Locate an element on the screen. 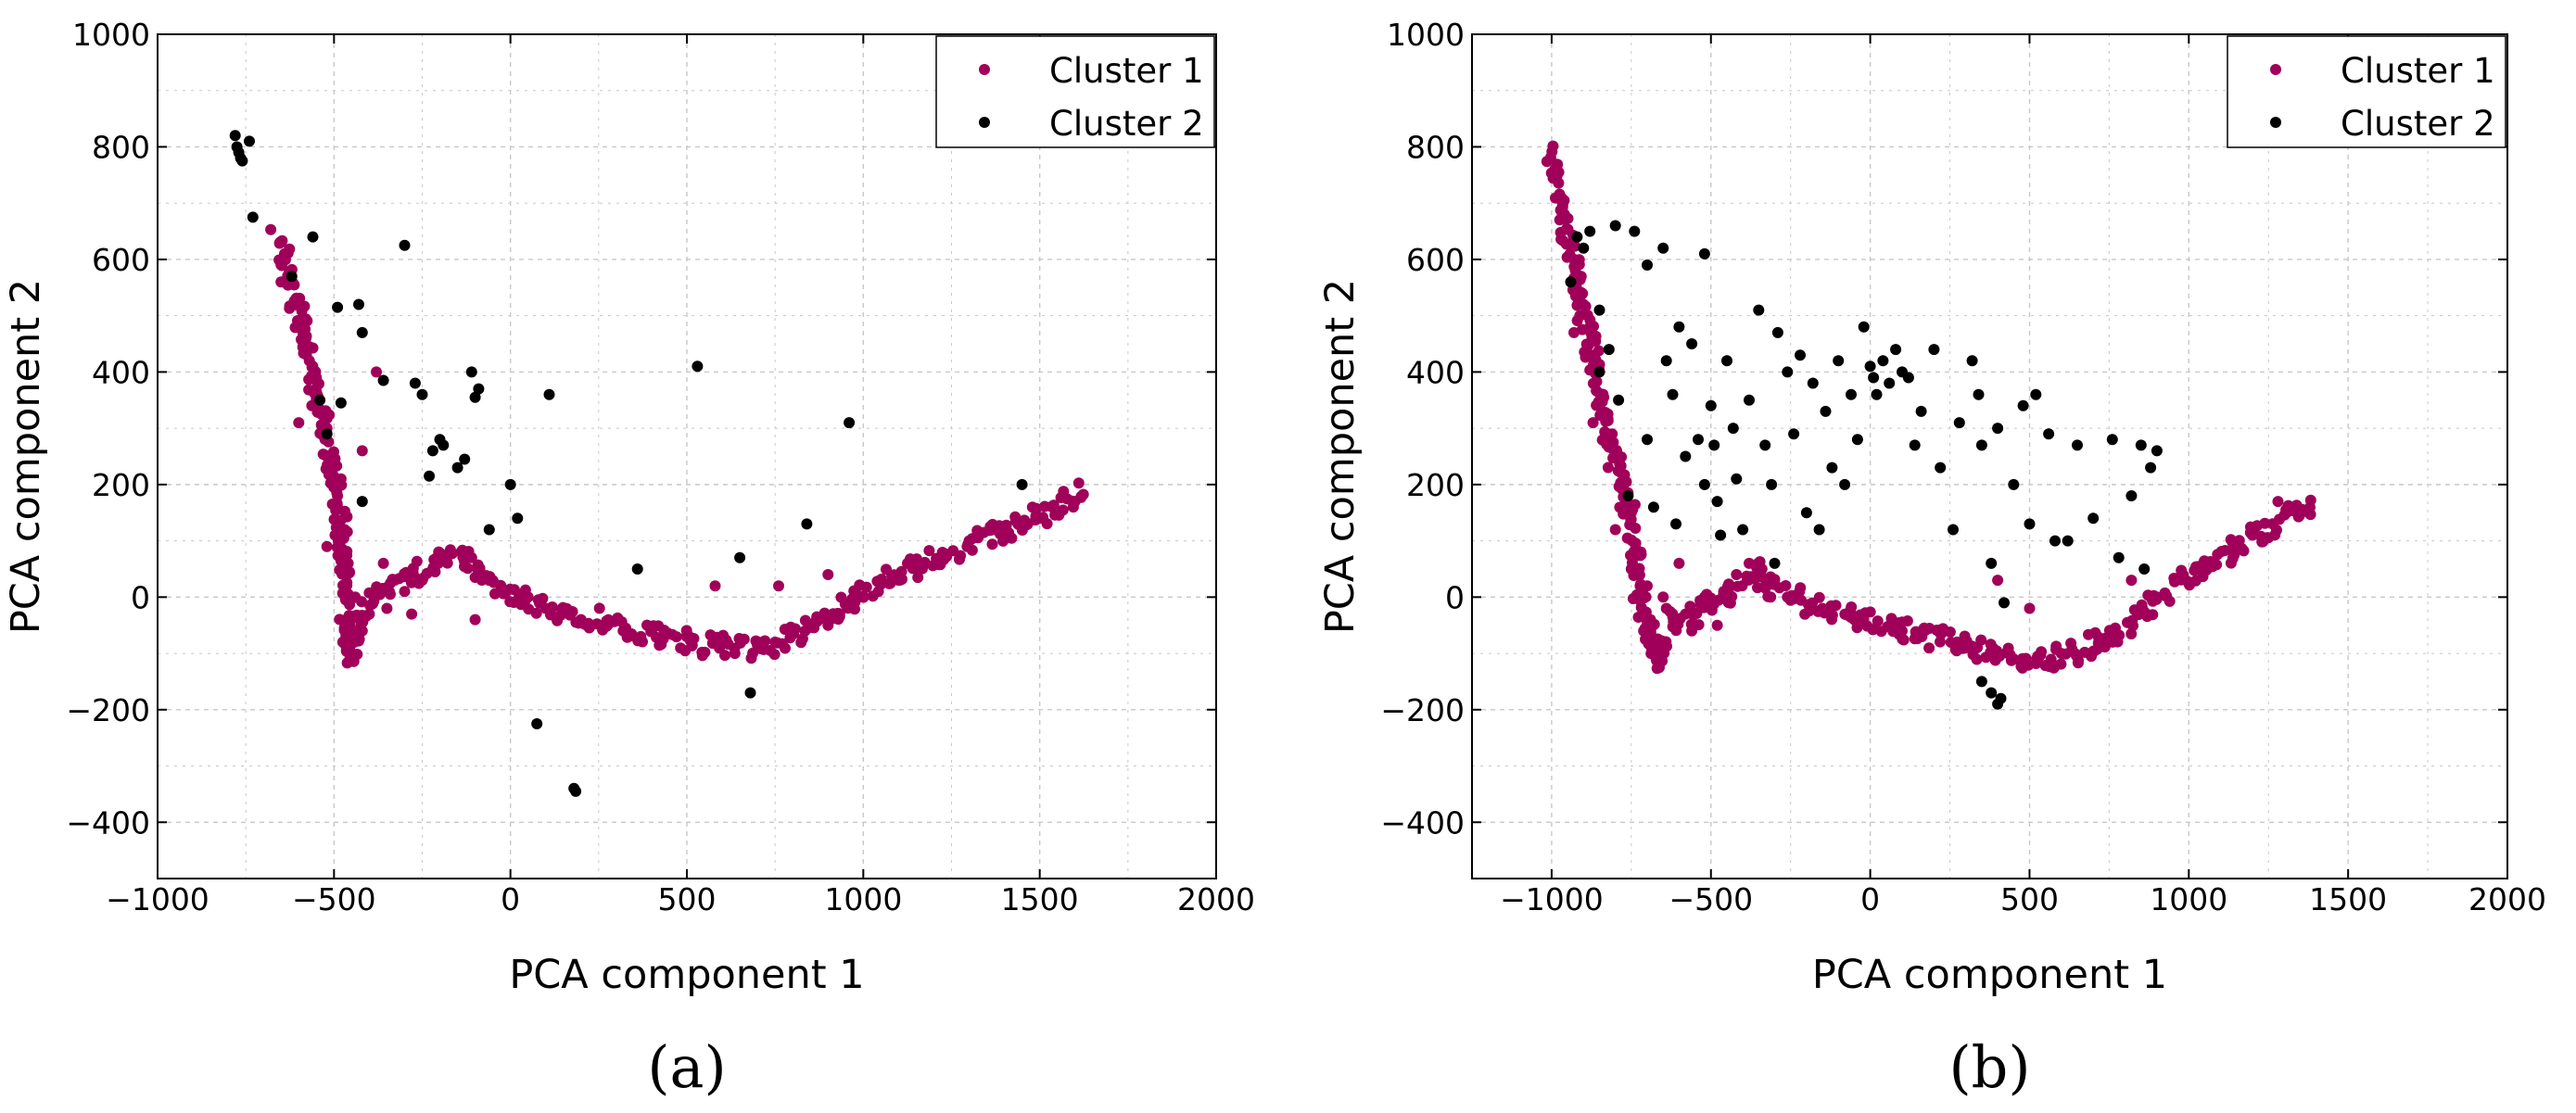  legend: Cluster 1 Cluster 2 is located at coordinates (2366, 91).